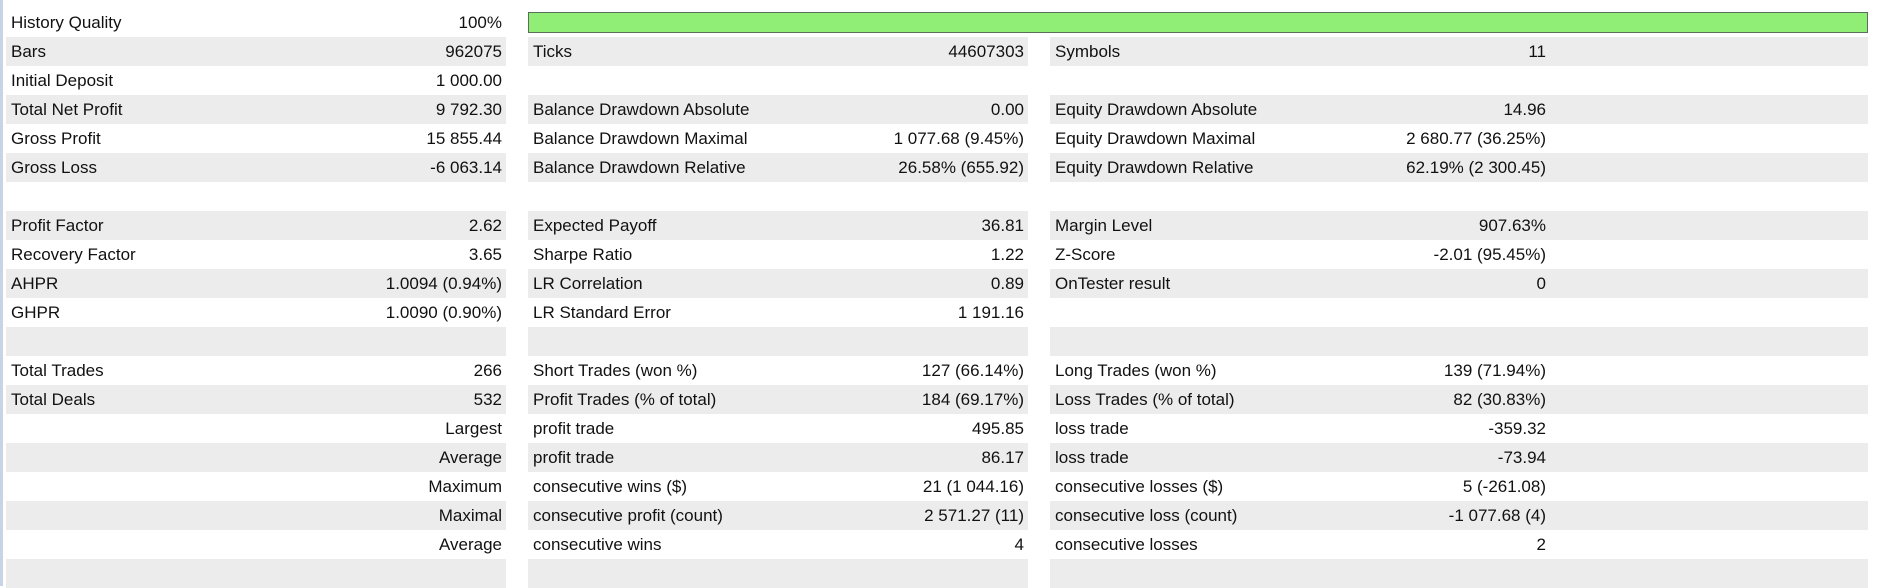 This screenshot has height=588, width=1879. What do you see at coordinates (1450, 225) in the screenshot?
I see `metric-value: 907.63%` at bounding box center [1450, 225].